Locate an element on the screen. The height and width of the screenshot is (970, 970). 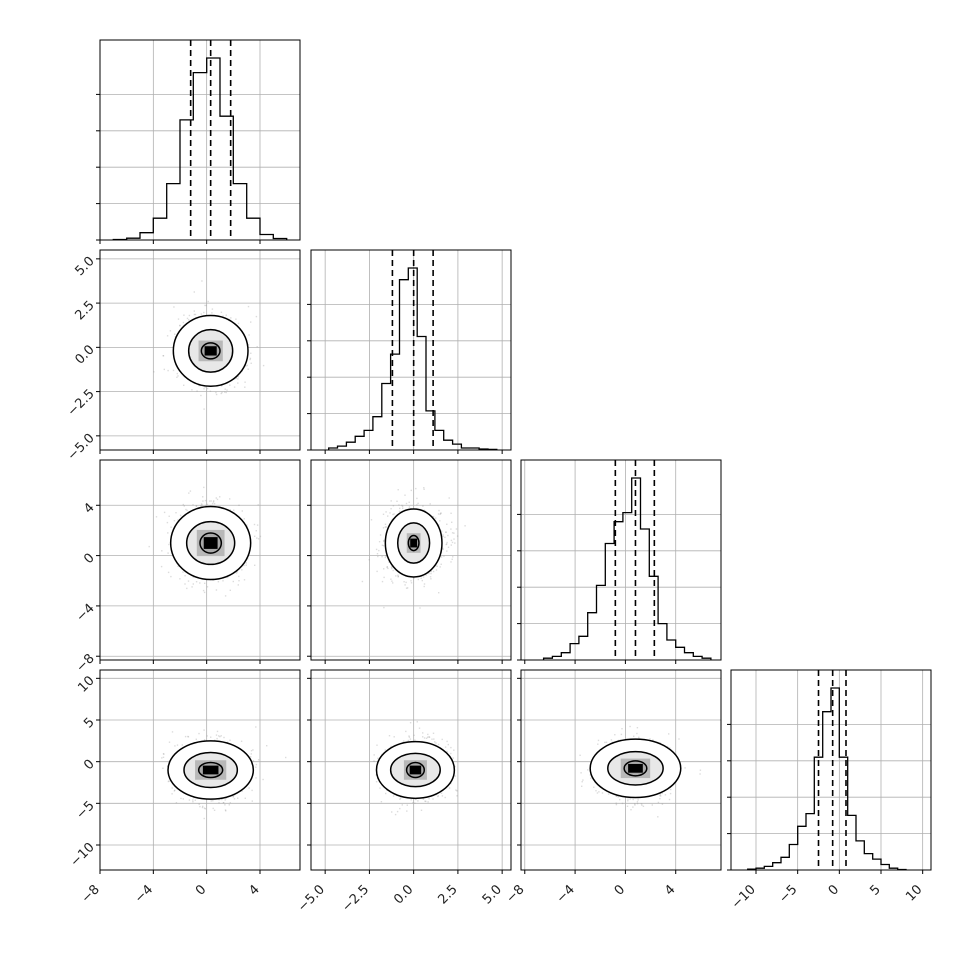
x-tick-label: 5 is located at coordinates (875, 890).